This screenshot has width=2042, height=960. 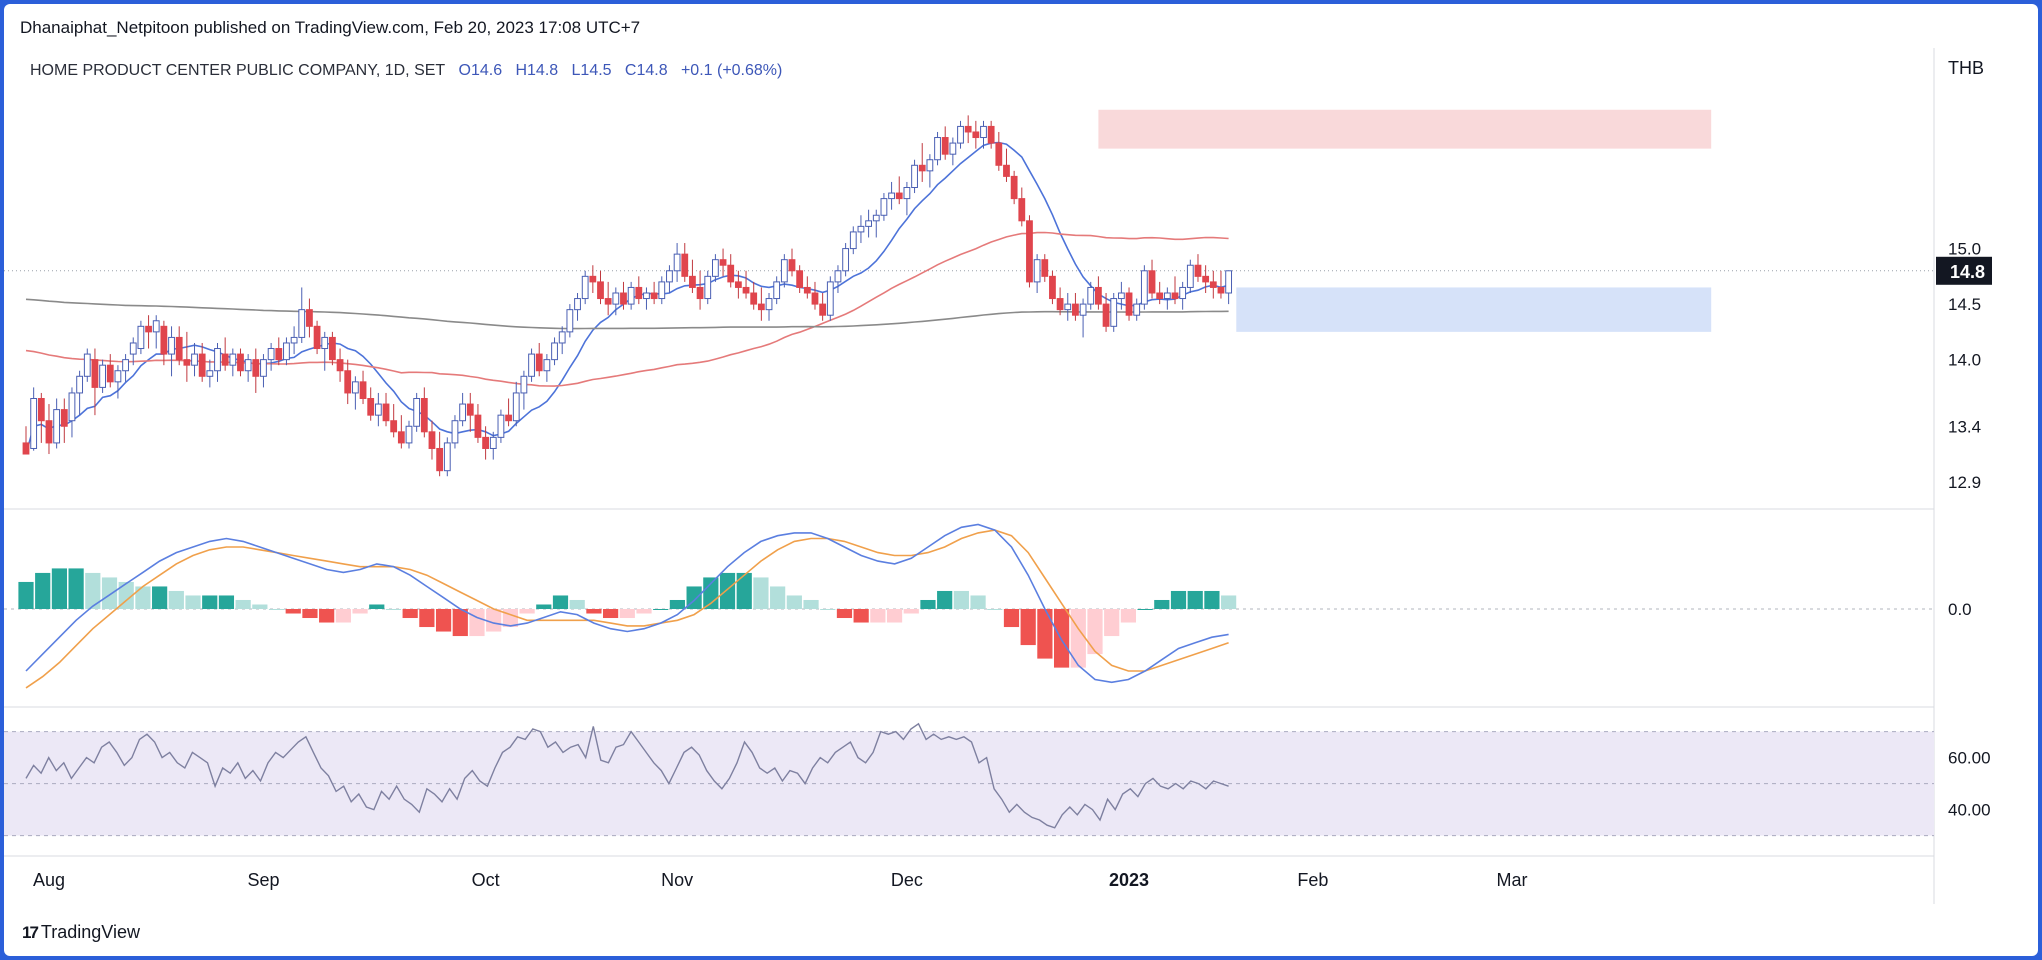 What do you see at coordinates (627, 609) in the screenshot?
I see `macd-signal-line` at bounding box center [627, 609].